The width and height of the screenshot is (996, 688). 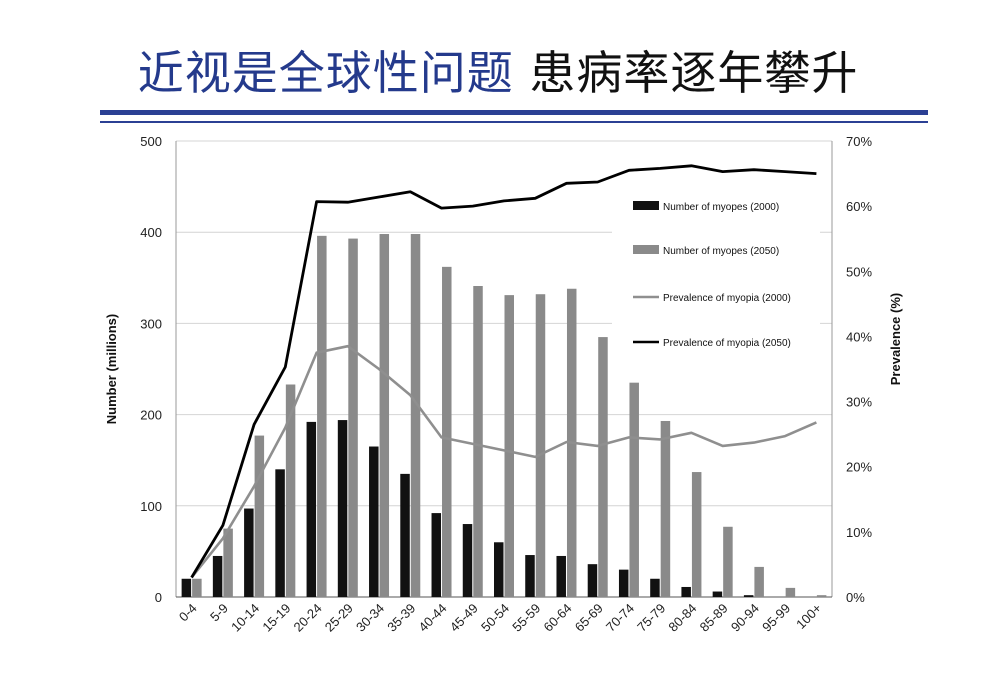 What do you see at coordinates (219, 613) in the screenshot?
I see `x-tick-label: 5-9` at bounding box center [219, 613].